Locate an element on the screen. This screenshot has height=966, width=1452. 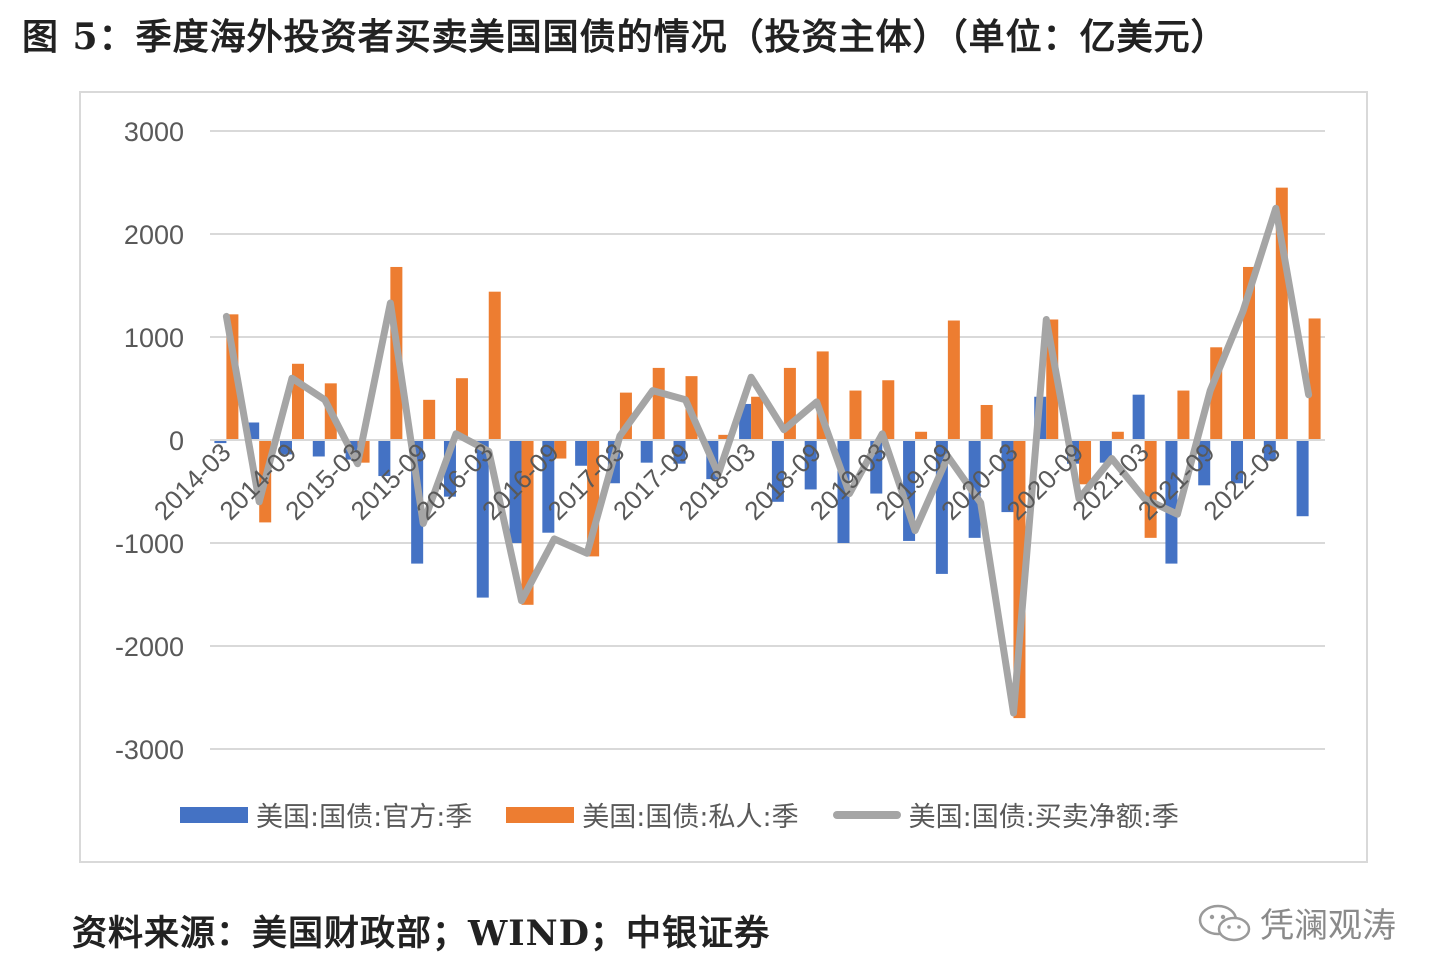
source-note: 资料来源：美国财政部；WIND；中银证券 is located at coordinates (421, 933).